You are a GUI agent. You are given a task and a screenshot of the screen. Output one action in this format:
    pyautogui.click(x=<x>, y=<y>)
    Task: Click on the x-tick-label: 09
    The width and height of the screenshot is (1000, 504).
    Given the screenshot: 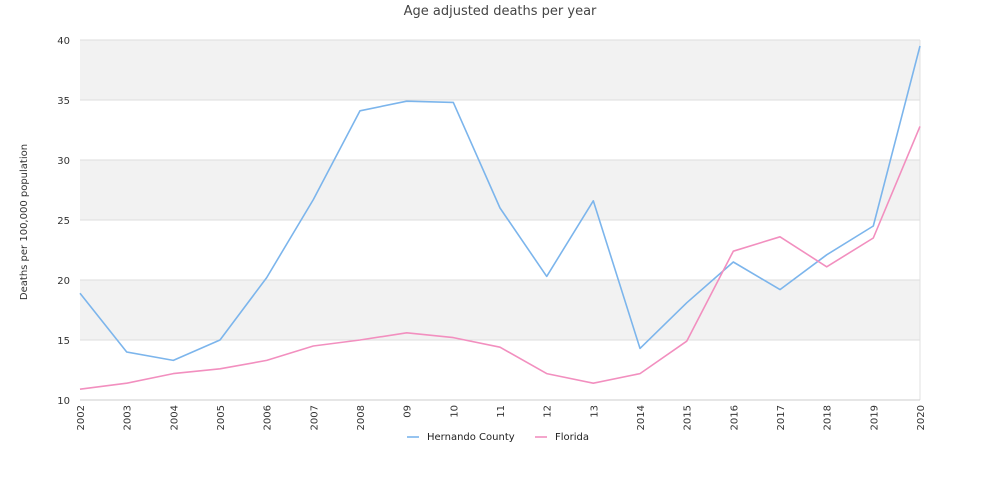 What is the action you would take?
    pyautogui.click(x=408, y=411)
    